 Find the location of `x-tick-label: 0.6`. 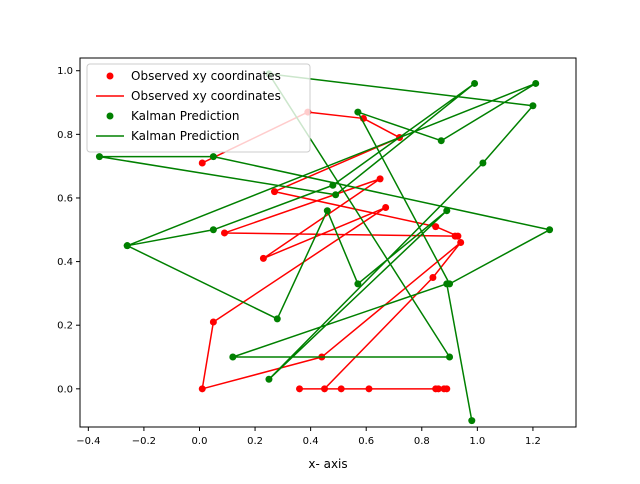

x-tick-label: 0.6 is located at coordinates (366, 441).